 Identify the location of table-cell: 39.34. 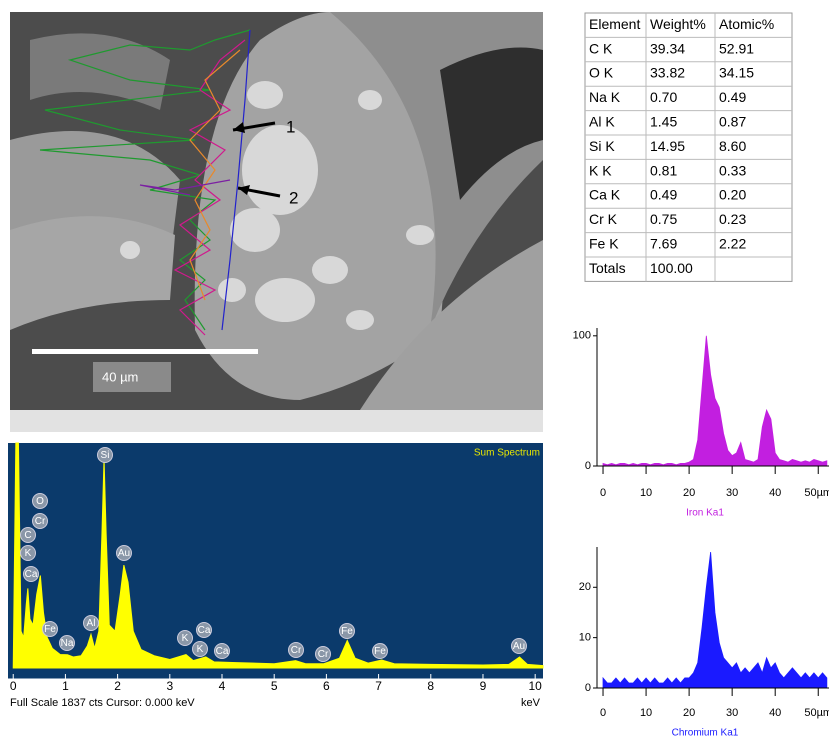
(667, 48).